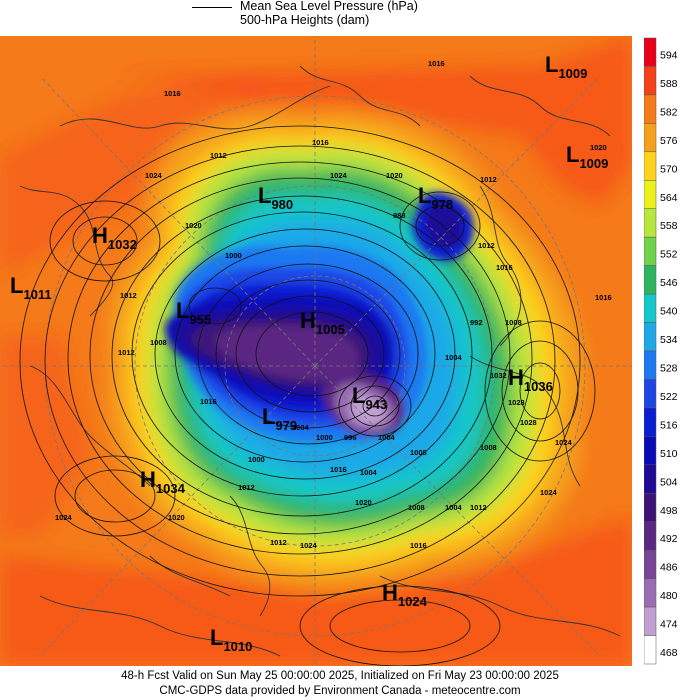 This screenshot has width=680, height=700. Describe the element at coordinates (669, 169) in the screenshot. I see `colorbar-label: 570` at that location.